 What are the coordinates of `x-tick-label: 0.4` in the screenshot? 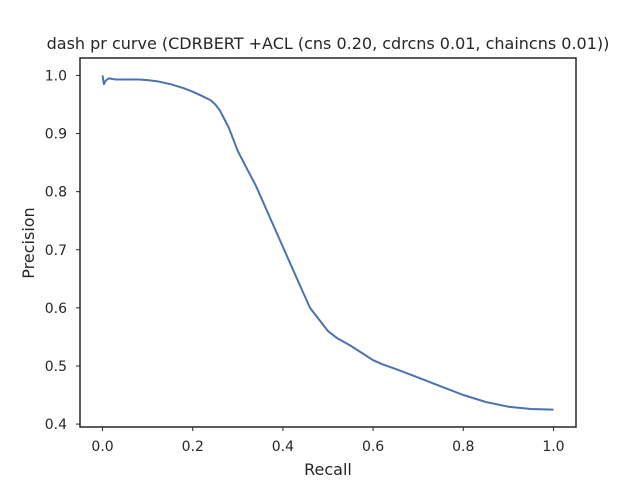 It's located at (283, 447).